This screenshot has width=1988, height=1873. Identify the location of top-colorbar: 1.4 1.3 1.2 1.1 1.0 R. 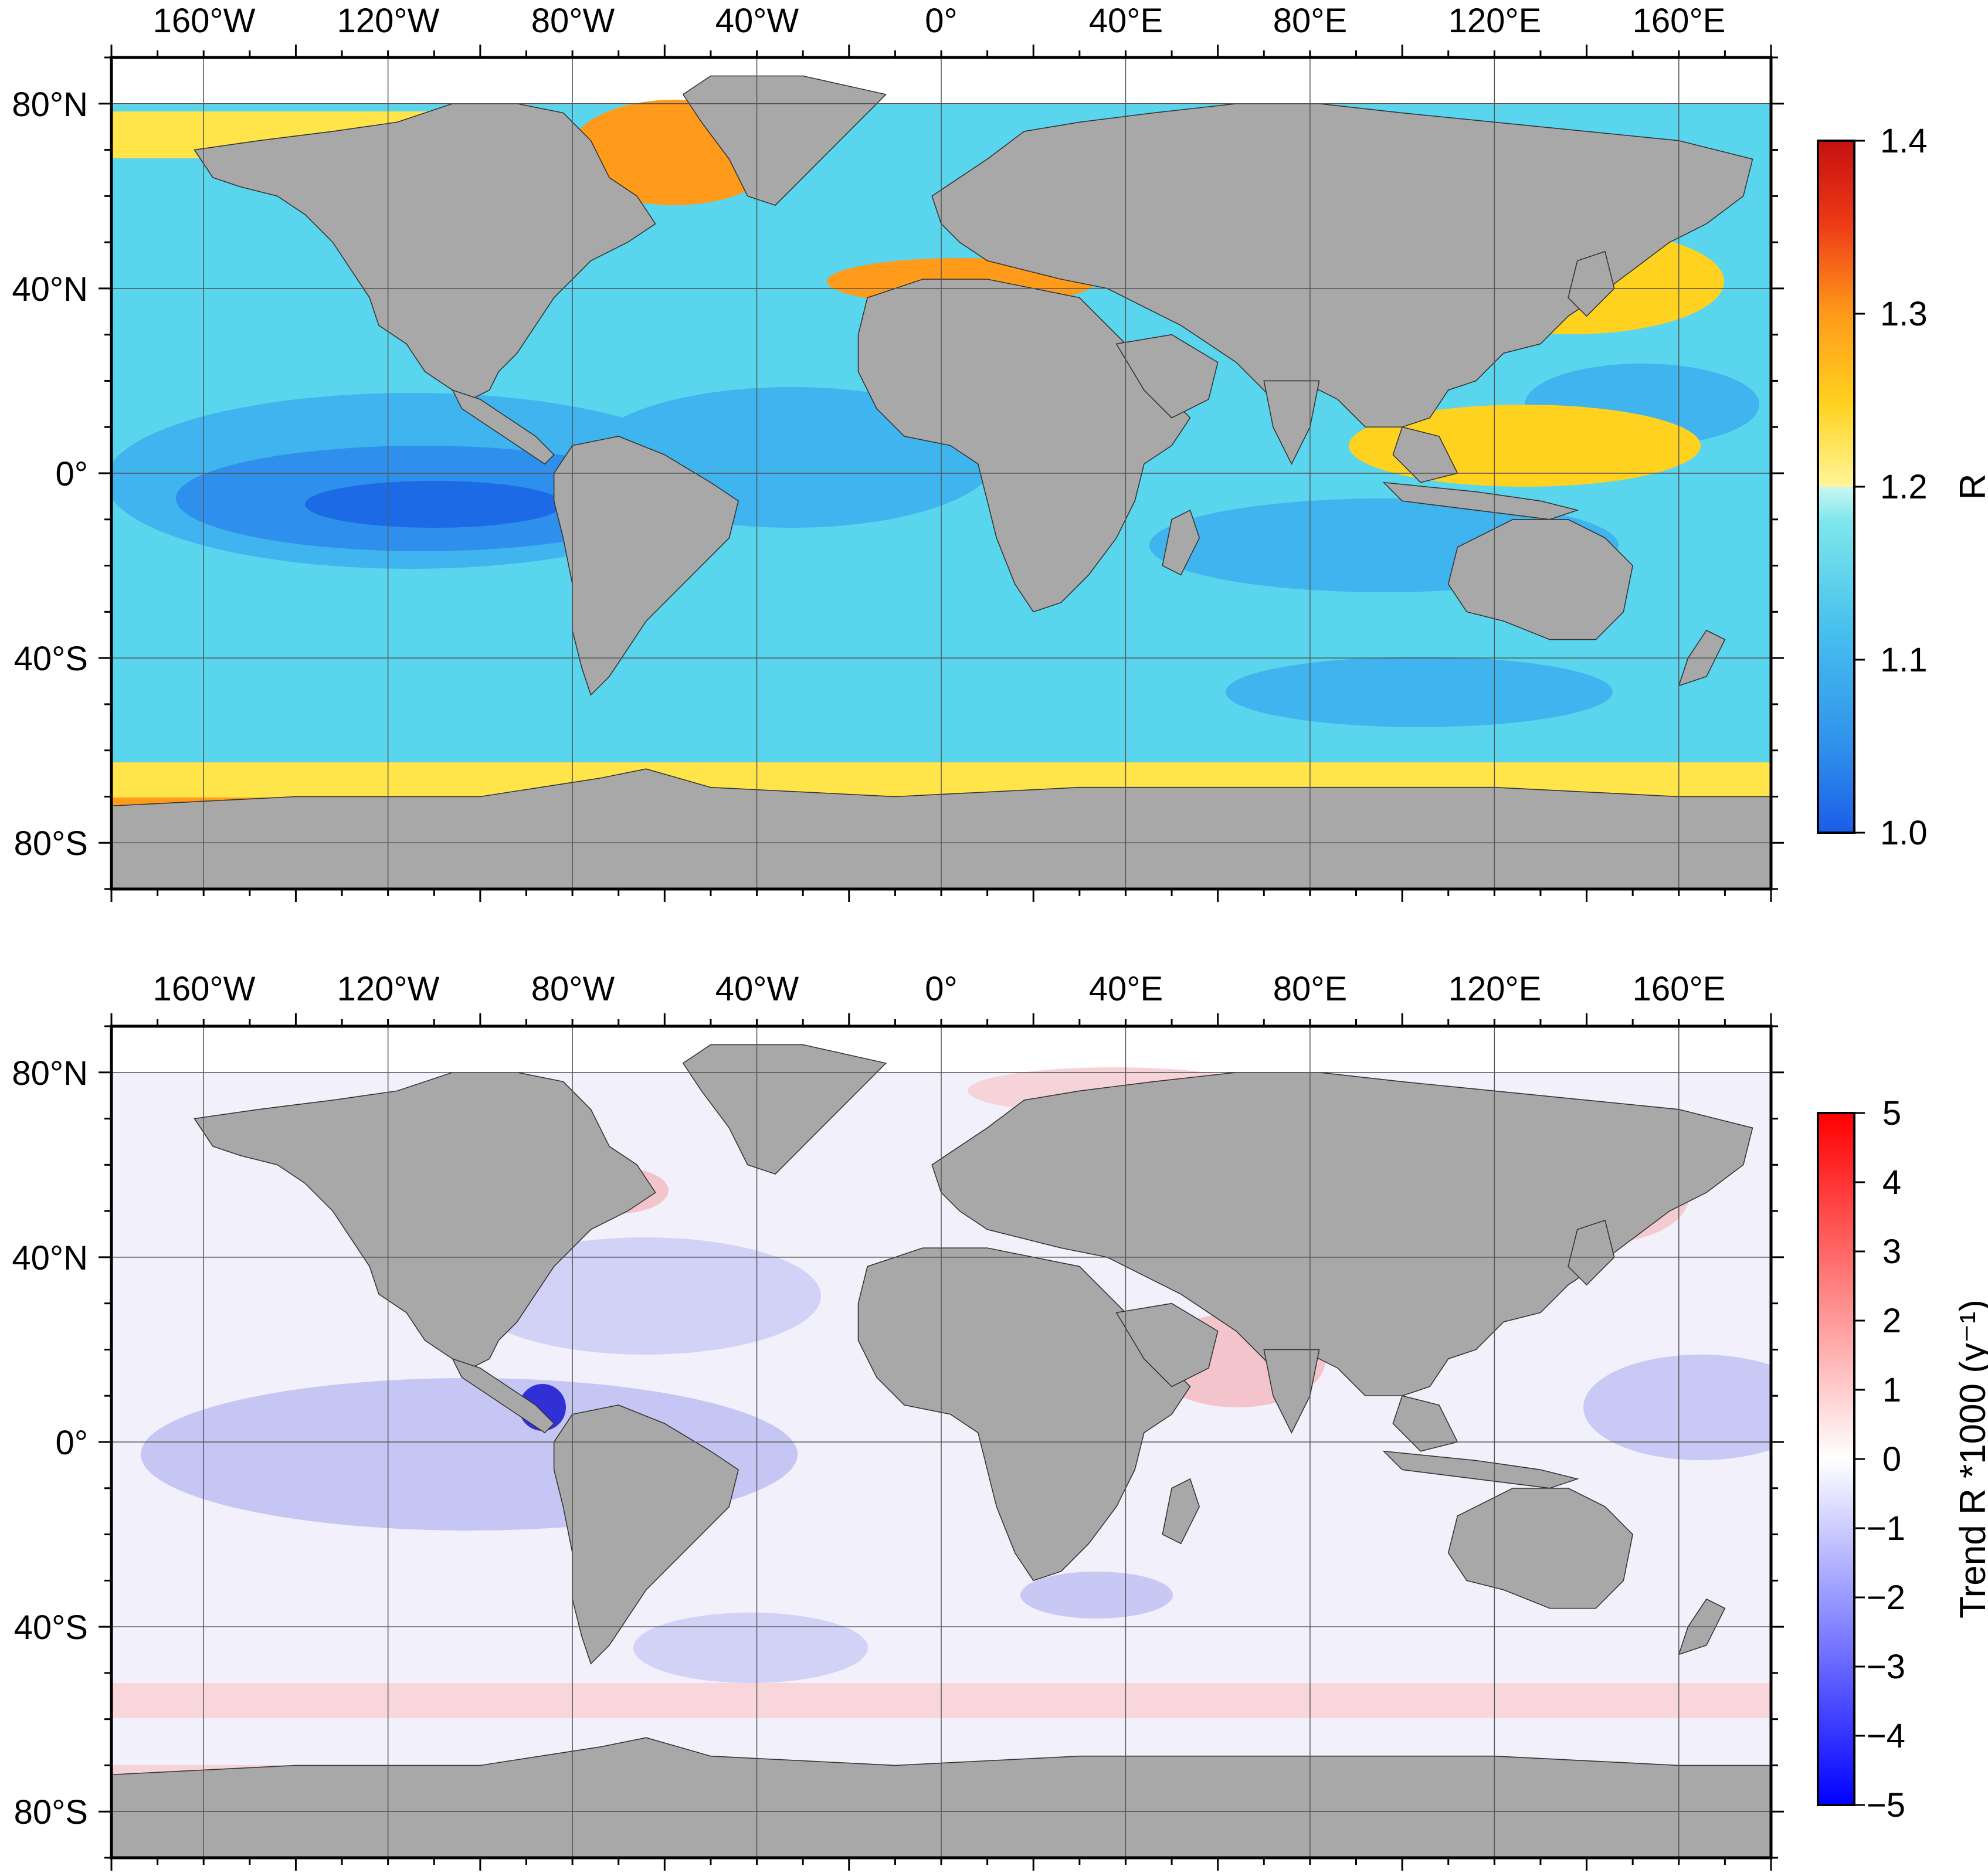
(1902, 487).